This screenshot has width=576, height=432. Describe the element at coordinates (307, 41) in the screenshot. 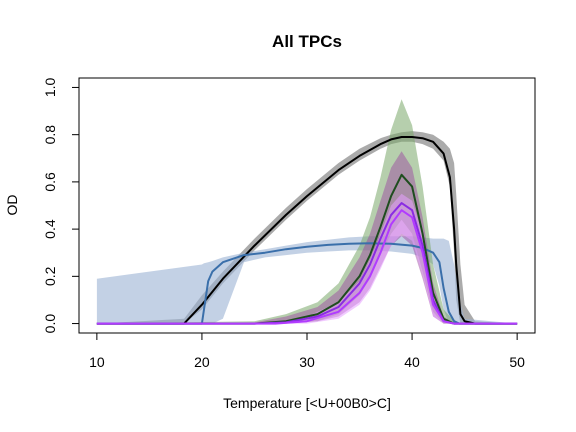

I see `chart-title: All TPCs` at that location.